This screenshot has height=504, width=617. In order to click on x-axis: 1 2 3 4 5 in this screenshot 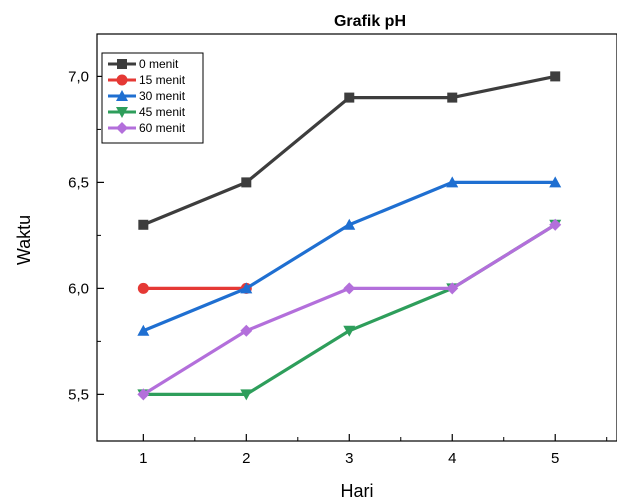, I will do `click(373, 450)`.